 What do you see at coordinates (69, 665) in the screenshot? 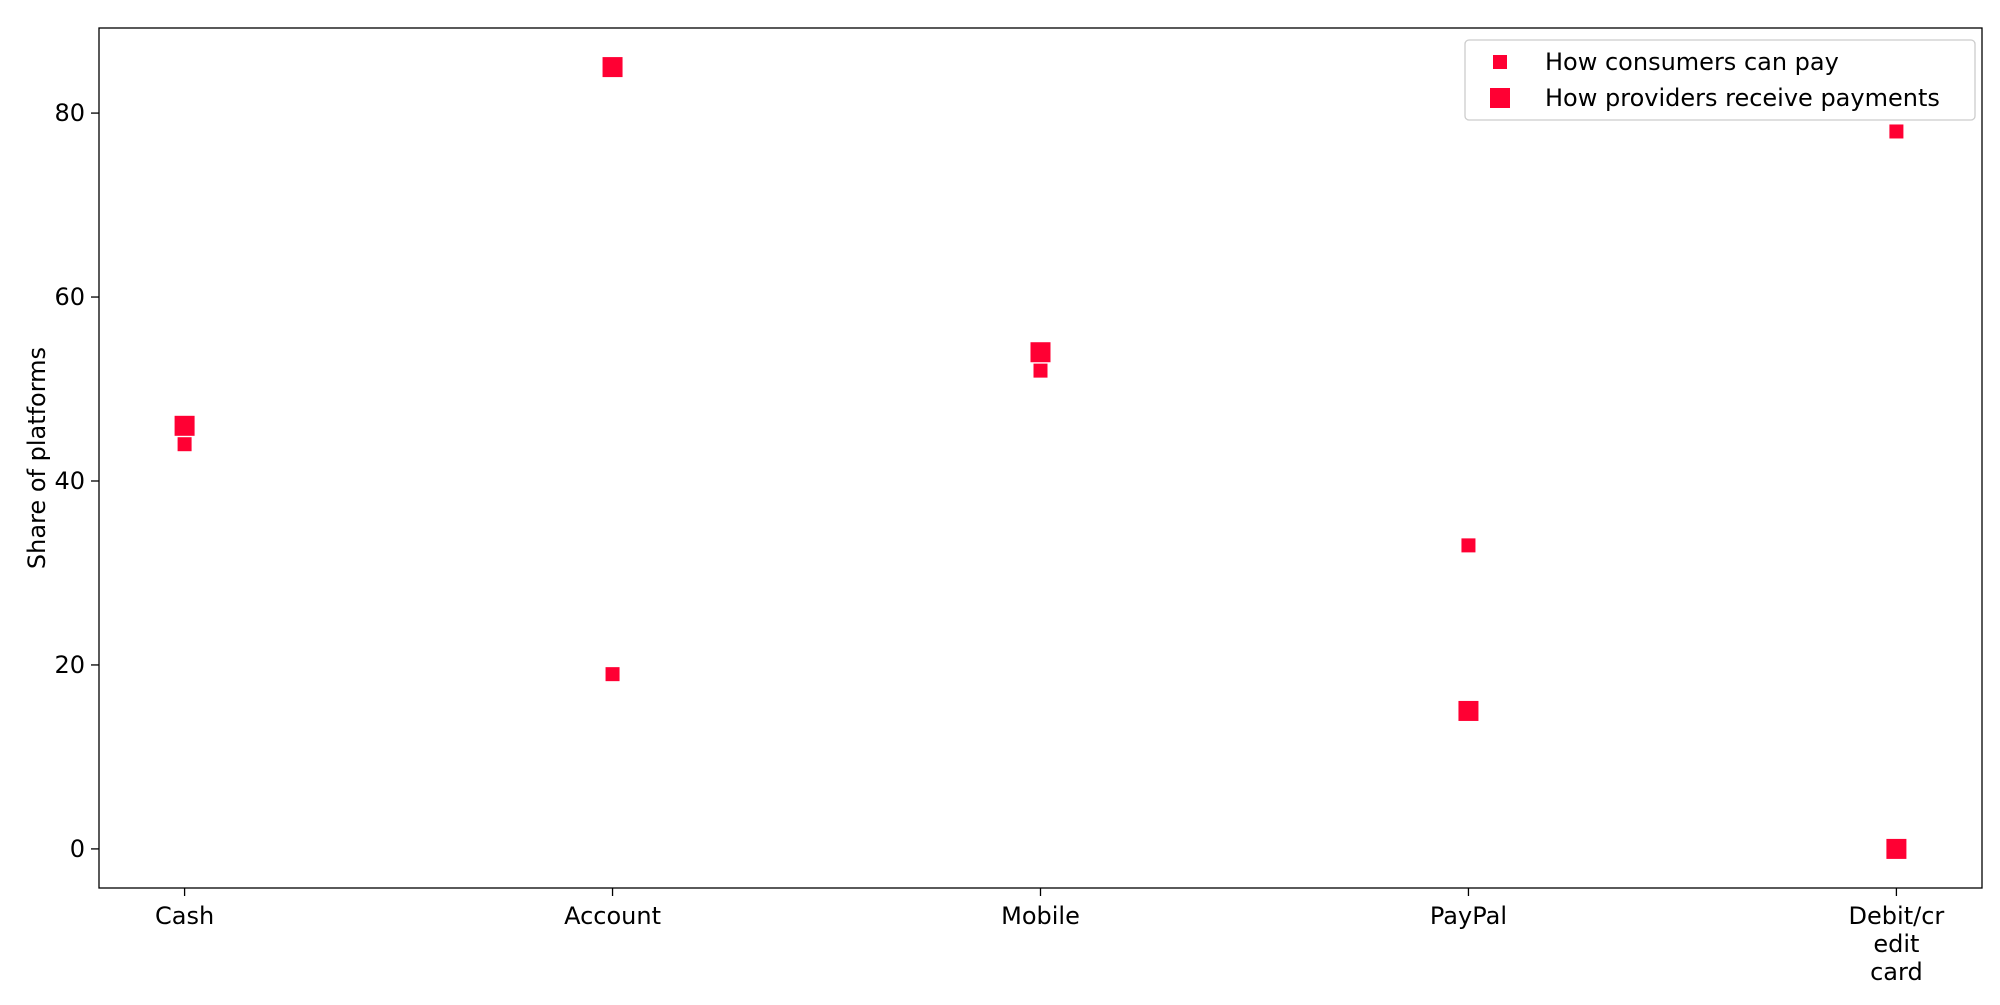
I see `y-tick-label: 20` at bounding box center [69, 665].